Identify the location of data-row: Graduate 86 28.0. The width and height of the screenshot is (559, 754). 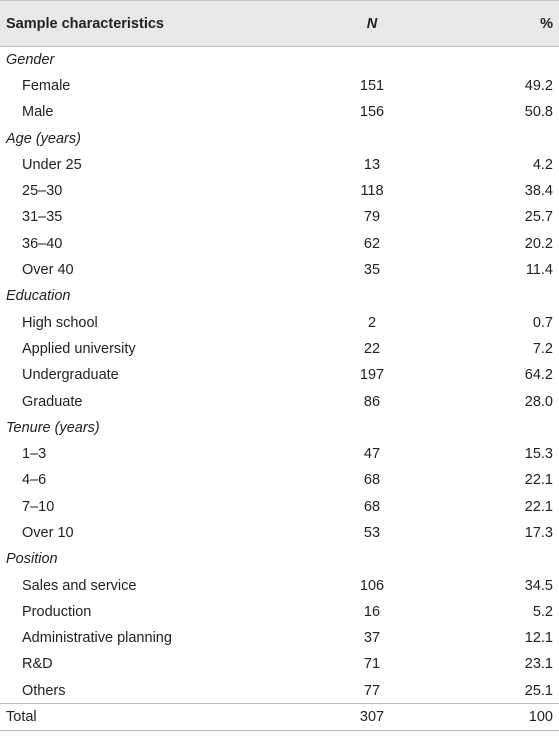
(279, 401).